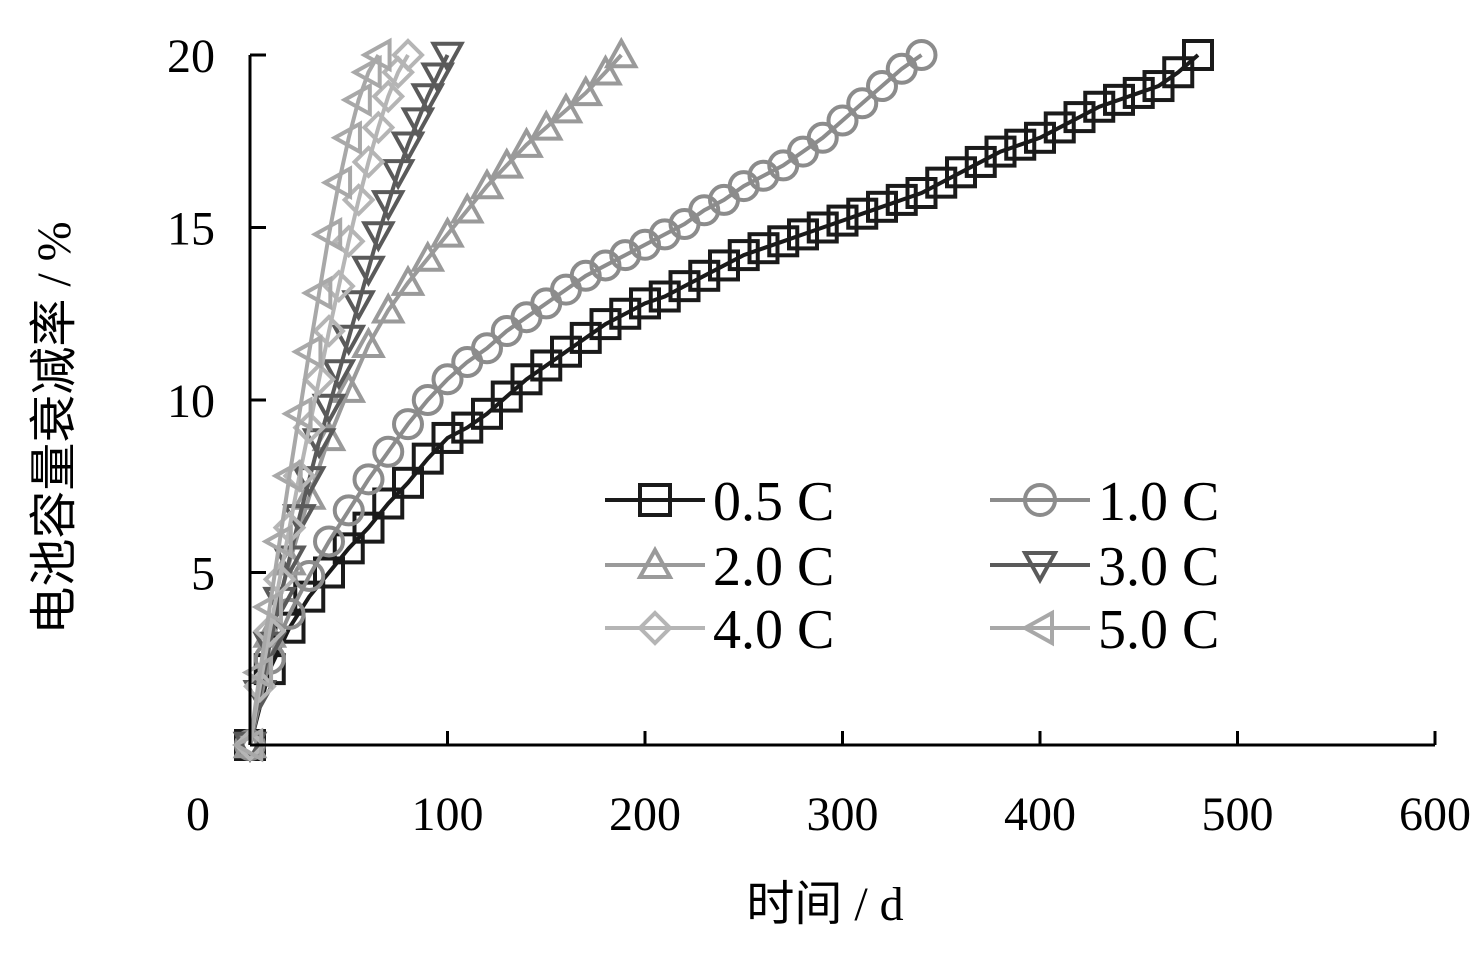 The width and height of the screenshot is (1481, 959). What do you see at coordinates (719, 630) in the screenshot?
I see `legend-item: 4.0 C` at bounding box center [719, 630].